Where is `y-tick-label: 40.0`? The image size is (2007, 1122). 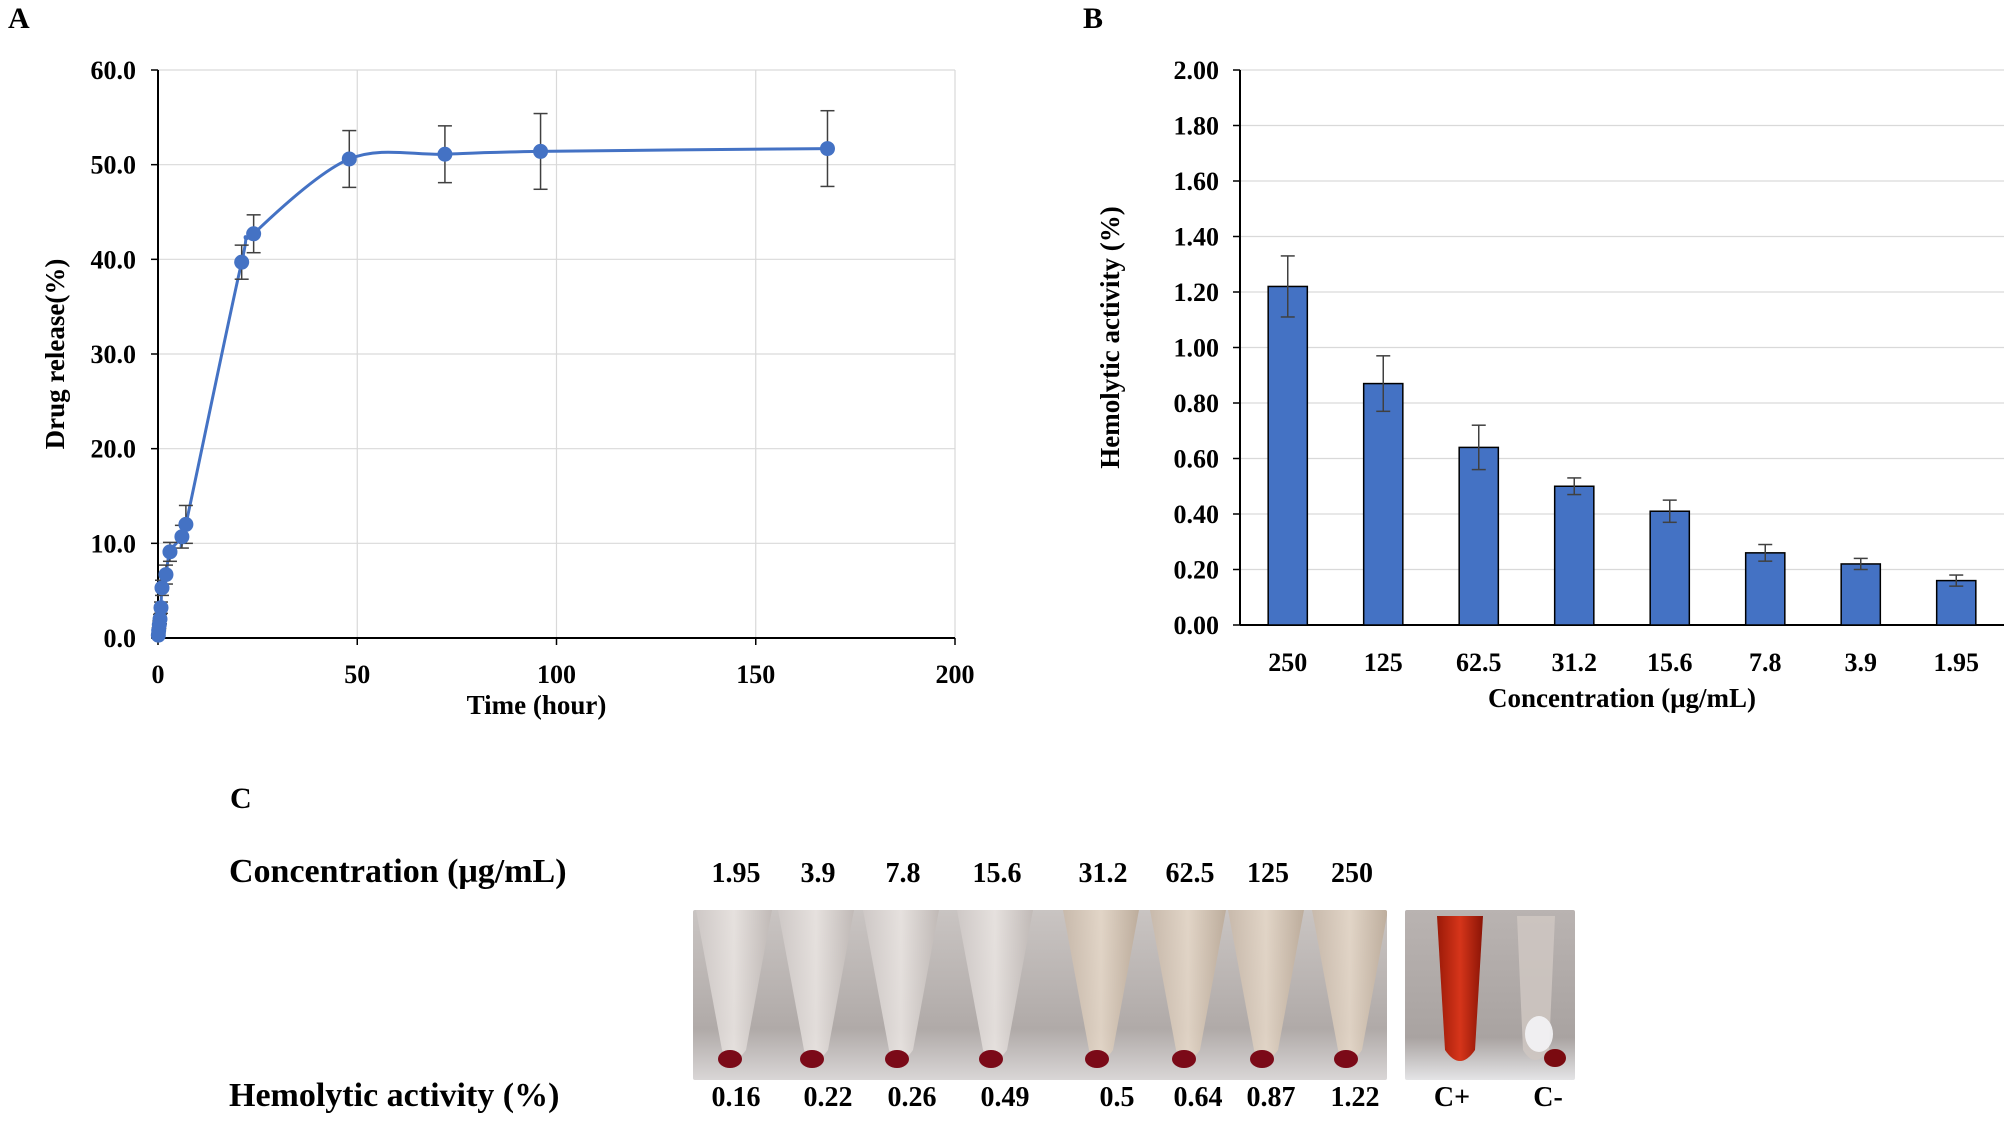
y-tick-label: 40.0 is located at coordinates (114, 259).